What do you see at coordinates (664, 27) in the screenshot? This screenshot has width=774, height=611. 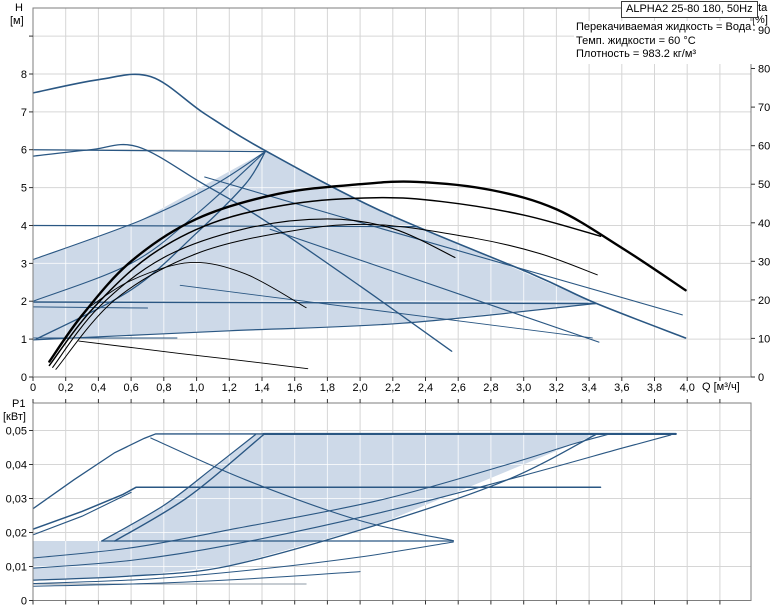 I see `info-line-fluid: Перекачиваемая жидкость = Вода` at bounding box center [664, 27].